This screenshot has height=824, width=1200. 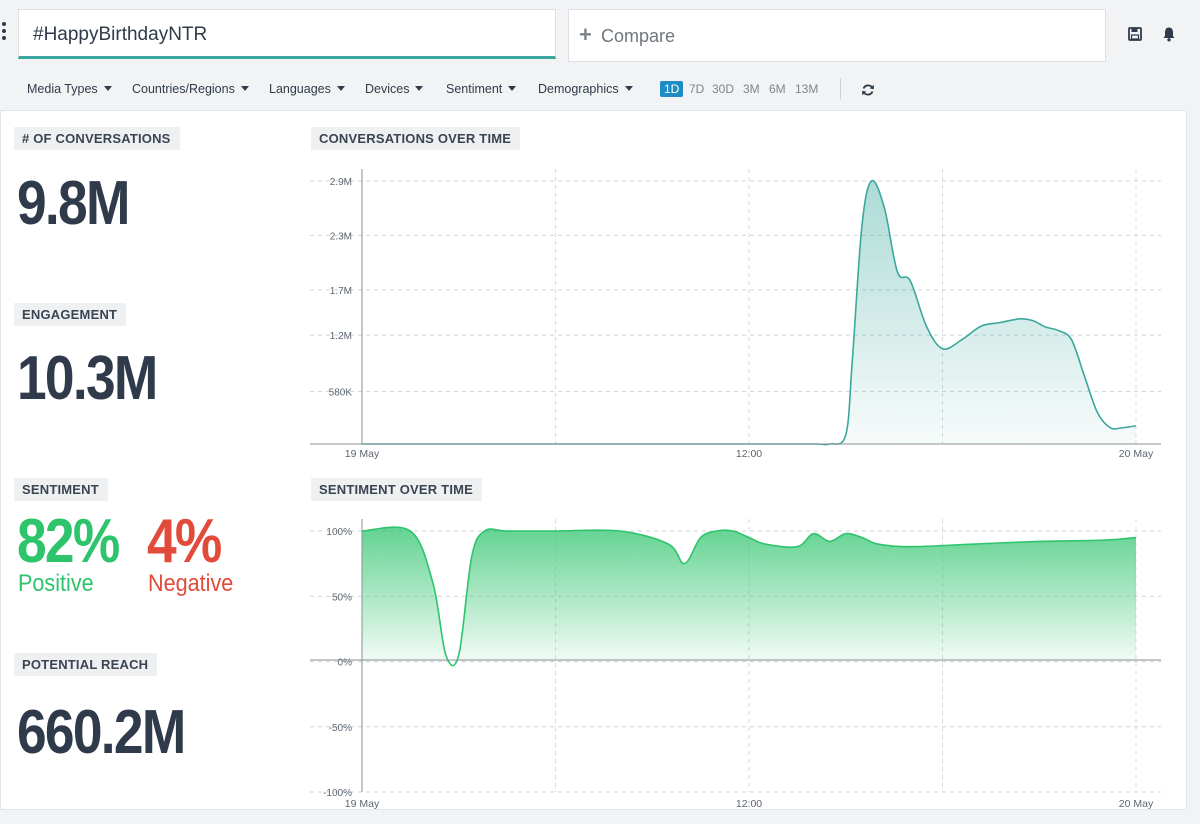 I want to click on more-menu-icon, so click(x=5, y=32).